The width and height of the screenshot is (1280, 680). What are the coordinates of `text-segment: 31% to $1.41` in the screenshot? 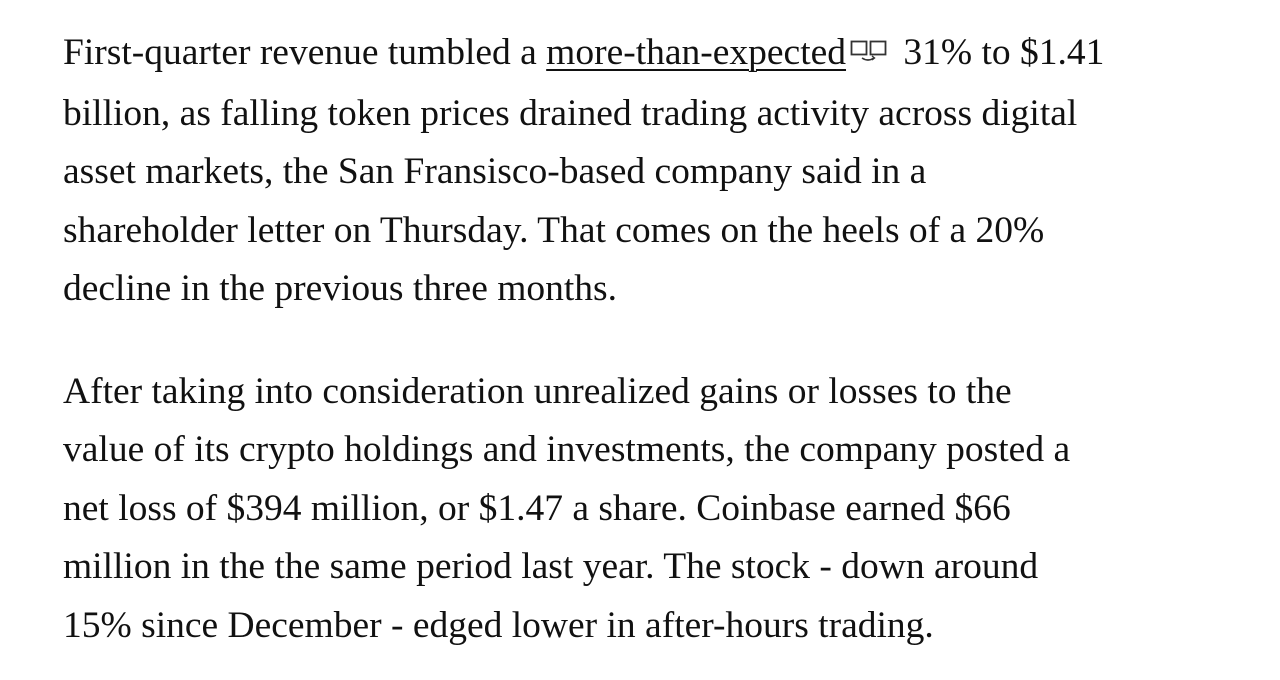 It's located at (999, 52).